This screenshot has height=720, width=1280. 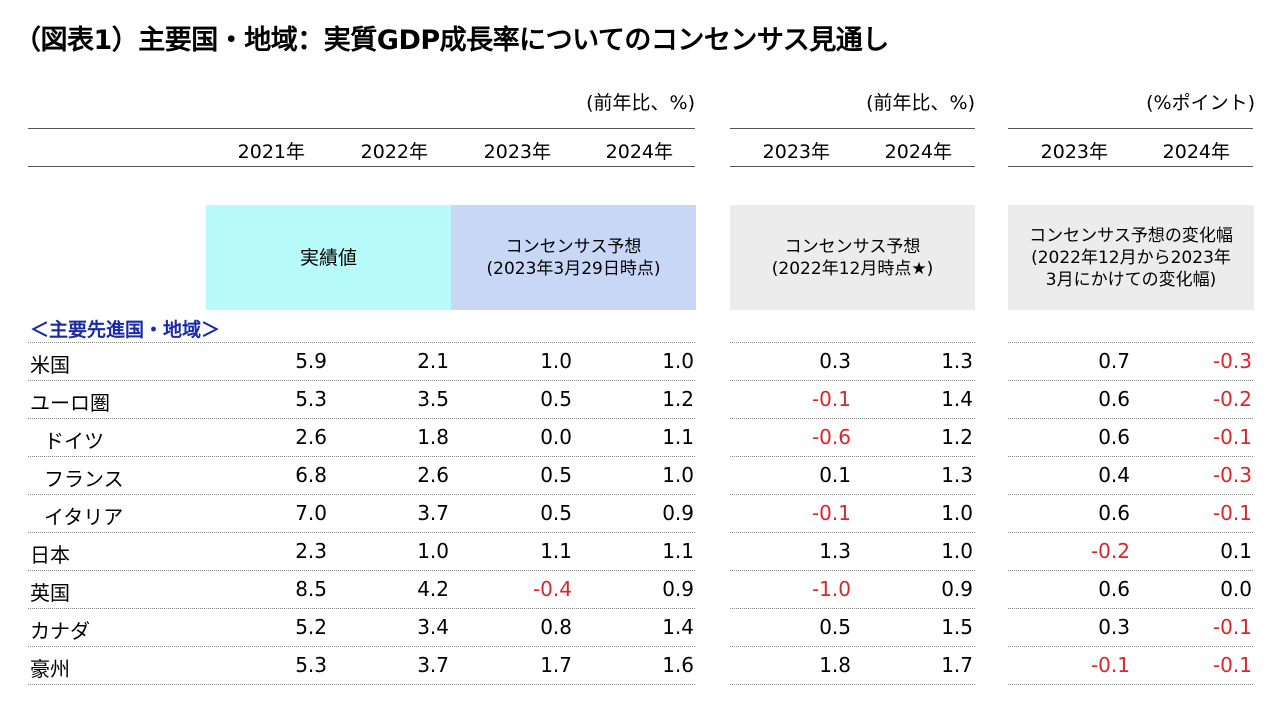 I want to click on country-name: 日本, so click(x=50, y=555).